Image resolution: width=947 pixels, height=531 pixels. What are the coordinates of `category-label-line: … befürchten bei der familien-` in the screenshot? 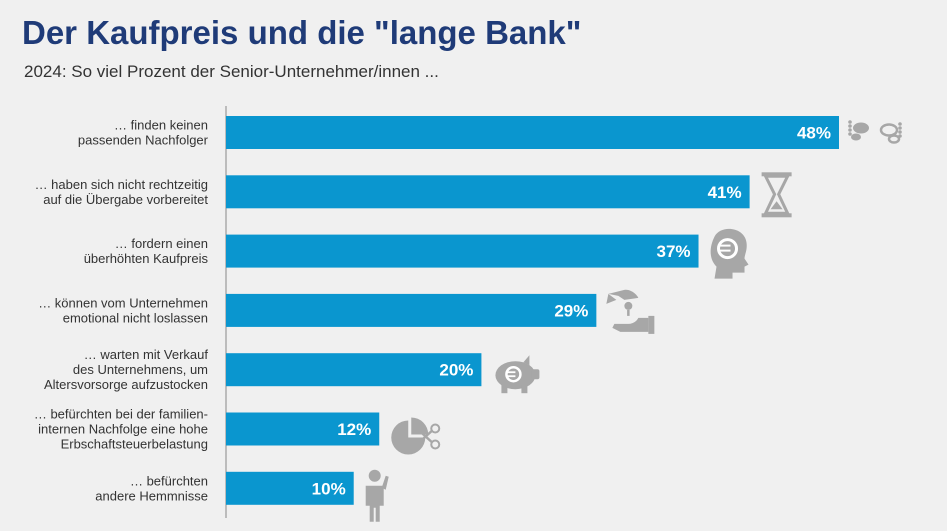 It's located at (121, 414).